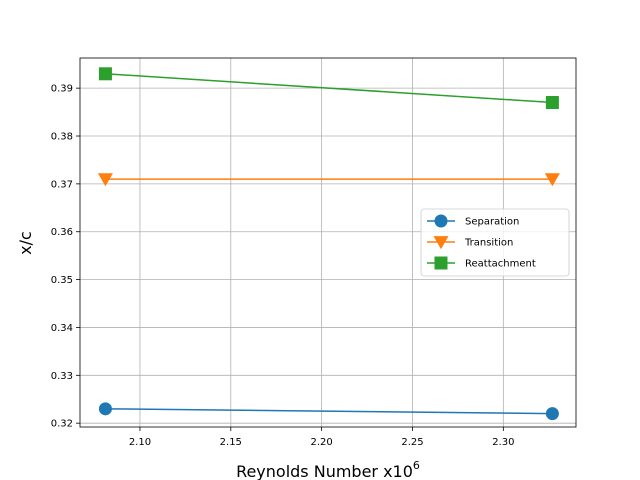 Image resolution: width=640 pixels, height=480 pixels. I want to click on legend: Separation Transition Reattachment, so click(495, 242).